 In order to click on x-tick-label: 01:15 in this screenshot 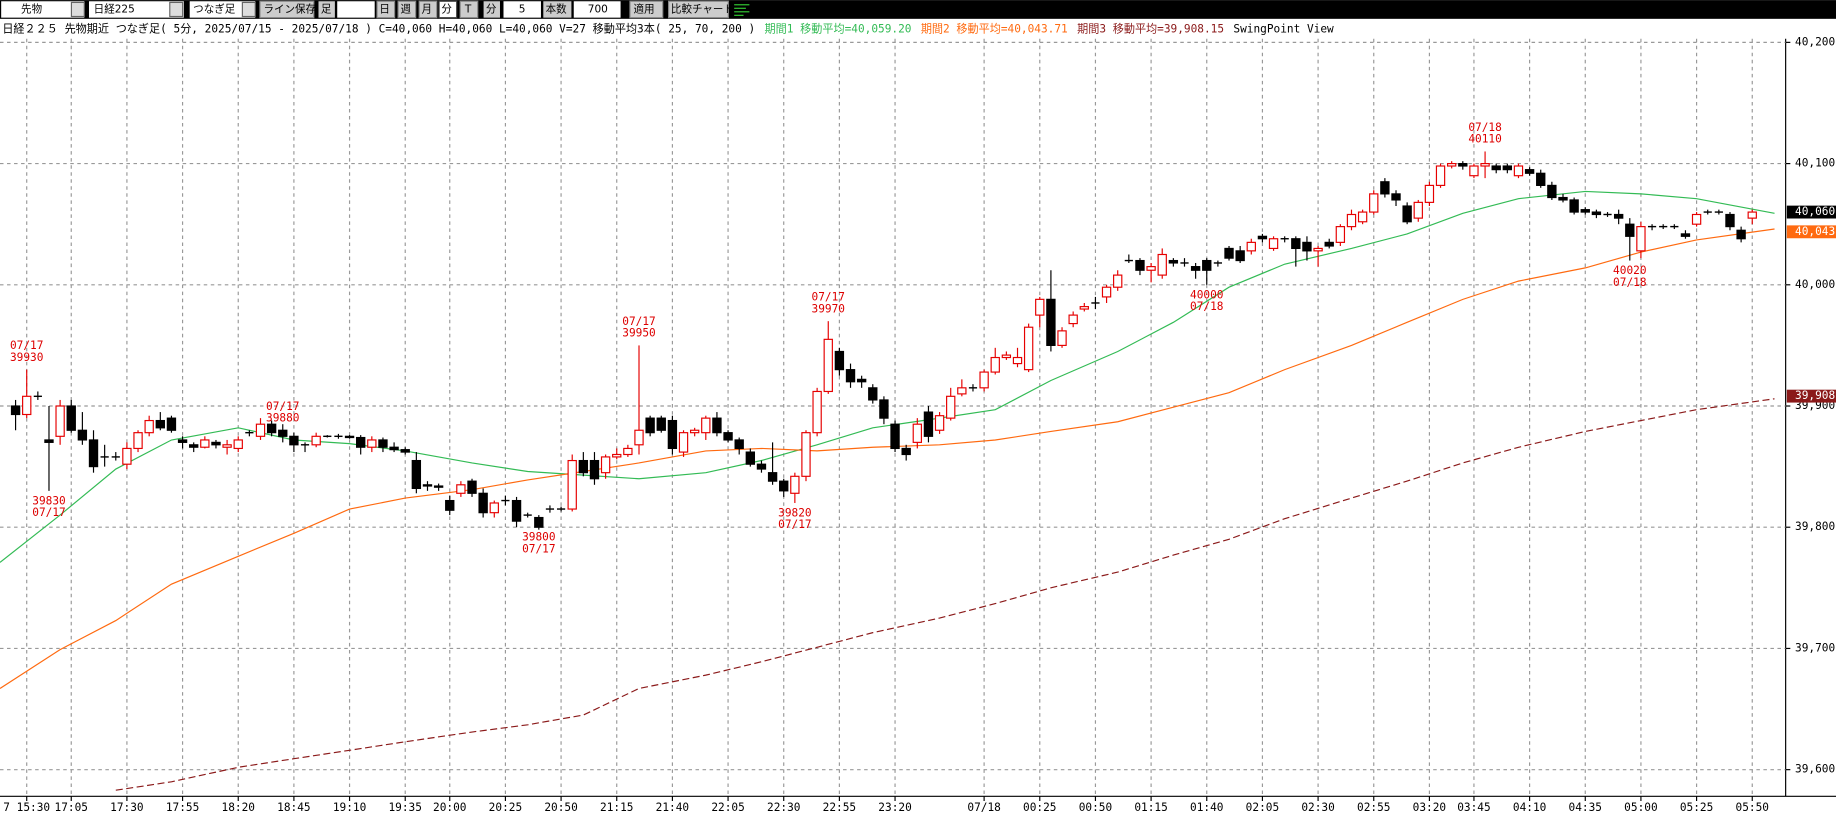, I will do `click(1150, 807)`.